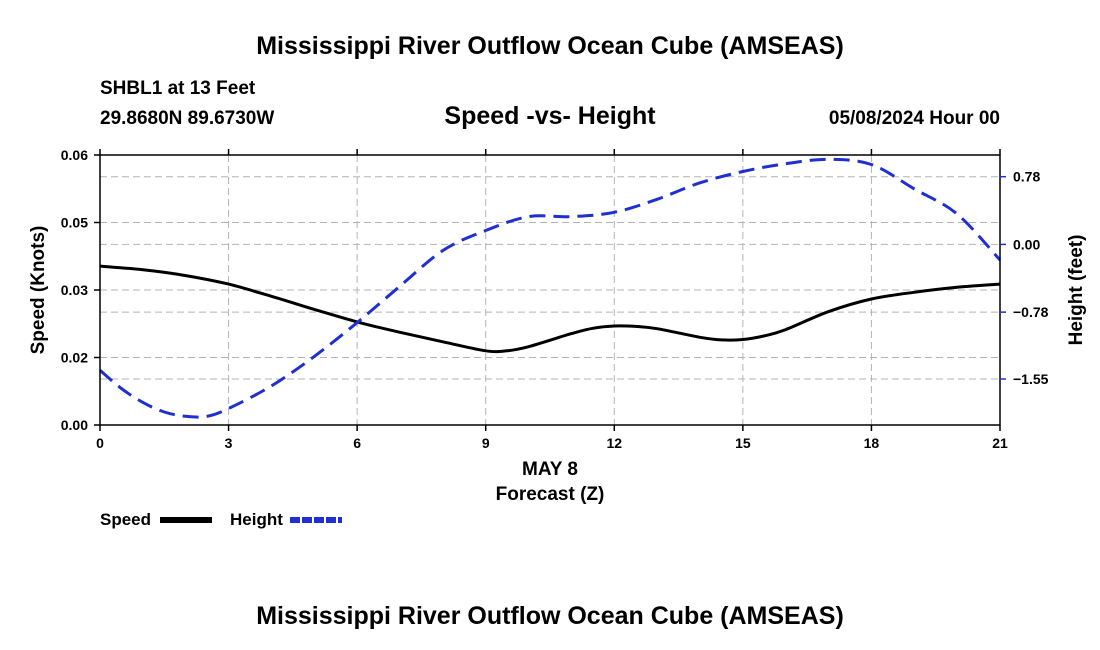 This screenshot has width=1100, height=650. What do you see at coordinates (614, 443) in the screenshot?
I see `x-tick-label: 12` at bounding box center [614, 443].